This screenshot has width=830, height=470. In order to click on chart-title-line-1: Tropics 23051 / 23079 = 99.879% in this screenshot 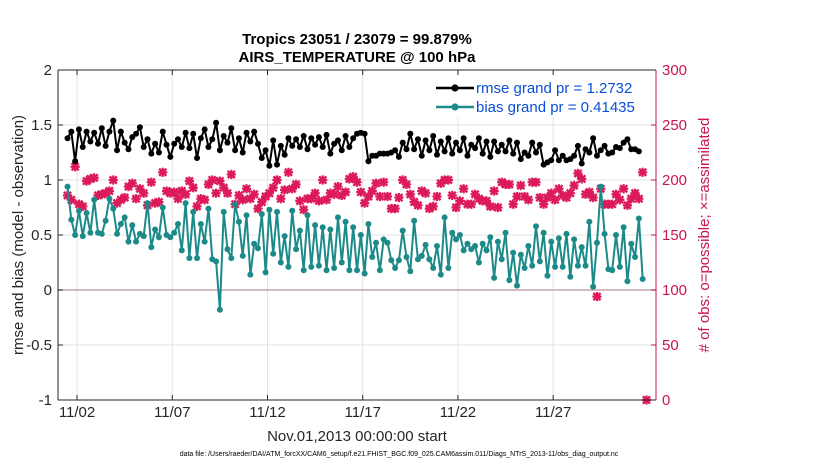, I will do `click(357, 39)`.